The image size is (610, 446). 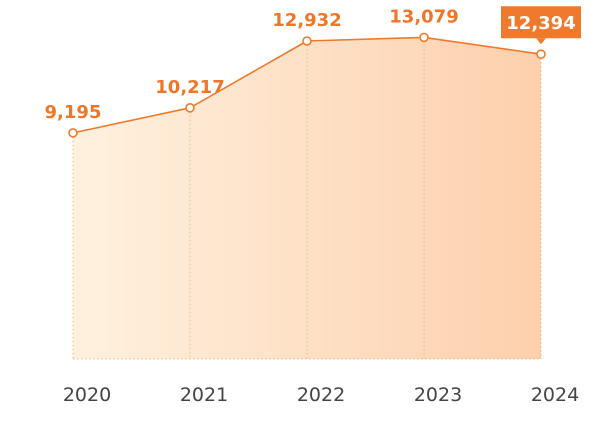 I want to click on data-point-2024, so click(x=541, y=54).